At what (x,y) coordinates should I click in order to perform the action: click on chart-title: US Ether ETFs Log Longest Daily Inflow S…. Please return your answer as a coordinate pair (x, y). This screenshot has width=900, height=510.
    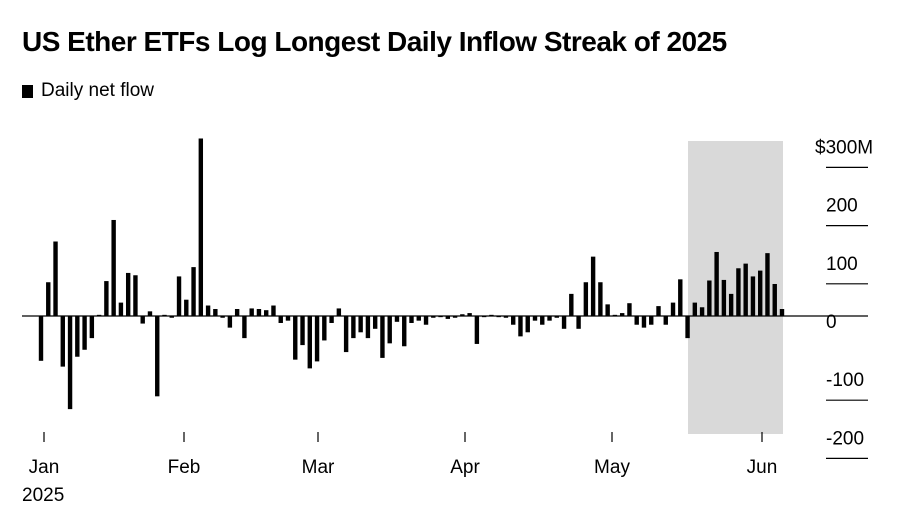
    Looking at the image, I should click on (374, 41).